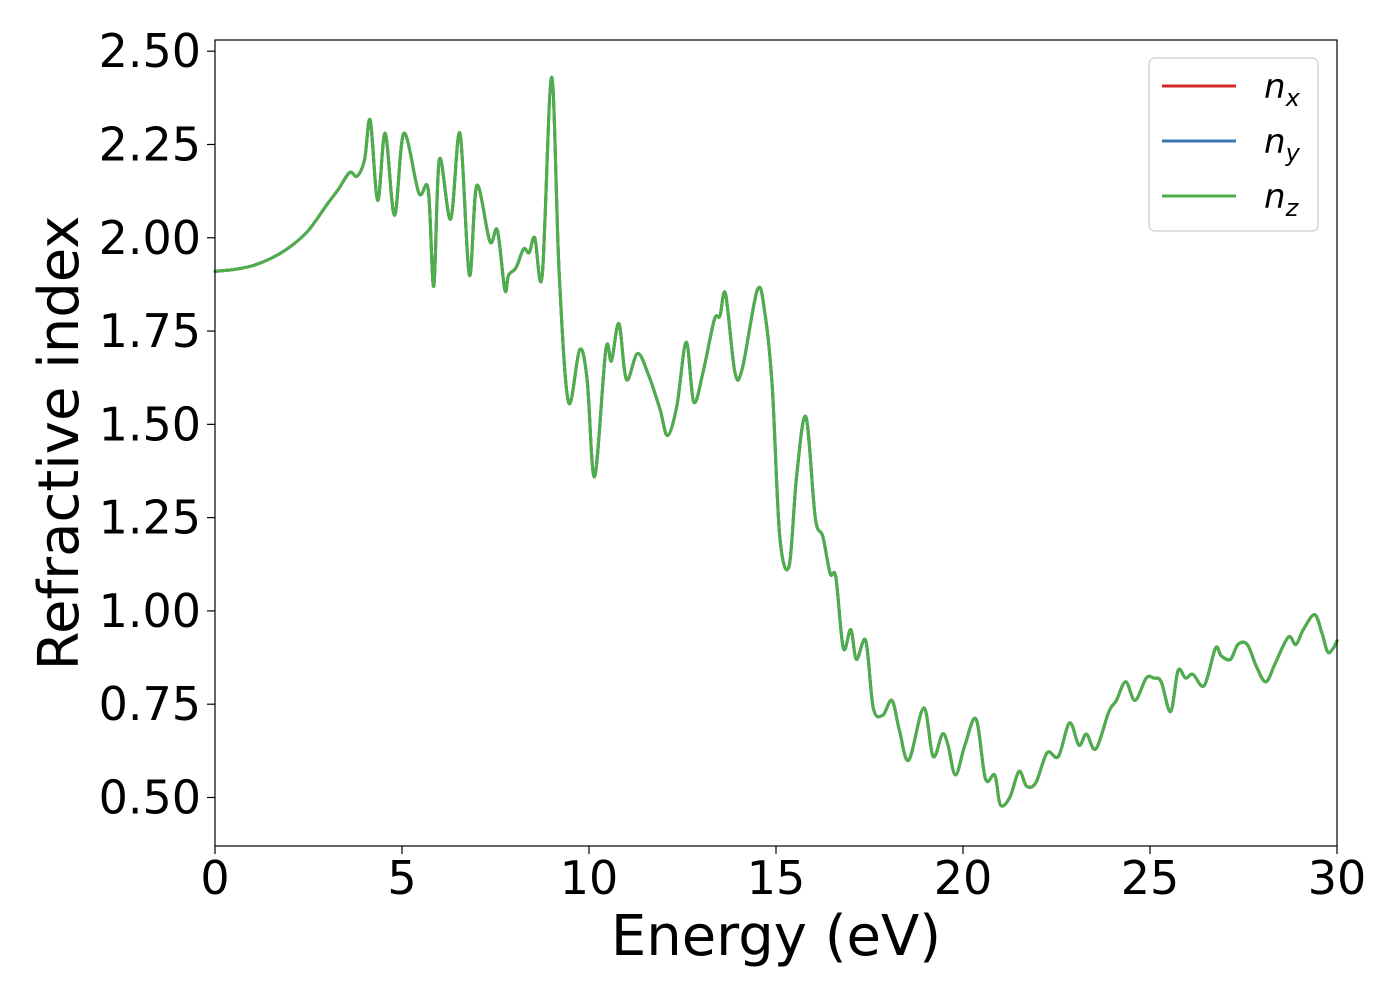 This screenshot has width=1400, height=1000. What do you see at coordinates (150, 144) in the screenshot?
I see `y-tick-label: 2.25` at bounding box center [150, 144].